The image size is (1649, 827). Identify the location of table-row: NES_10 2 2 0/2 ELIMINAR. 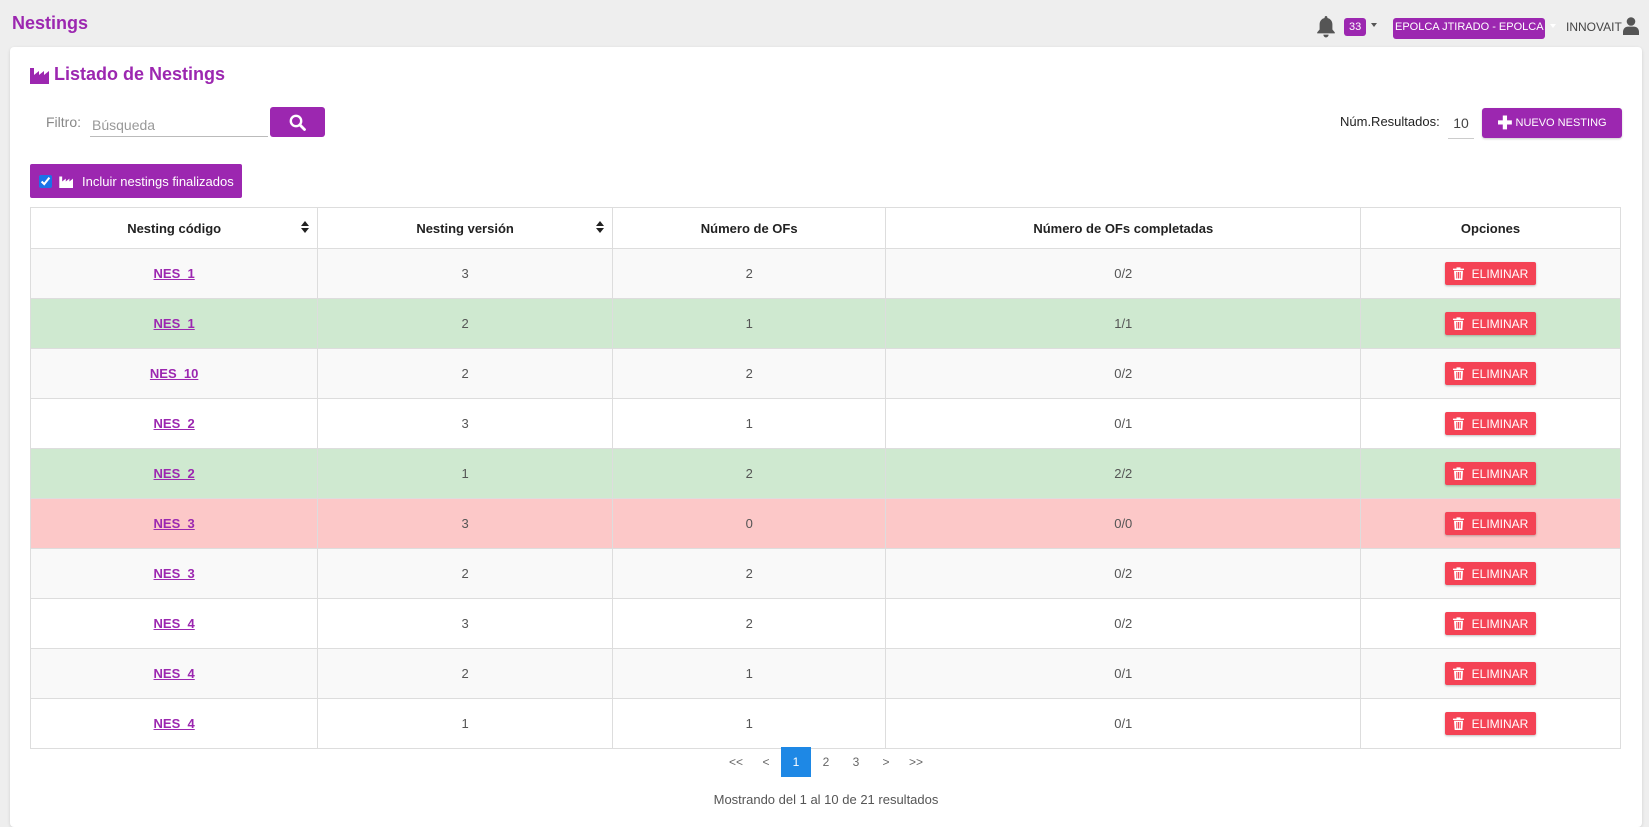
(825, 373).